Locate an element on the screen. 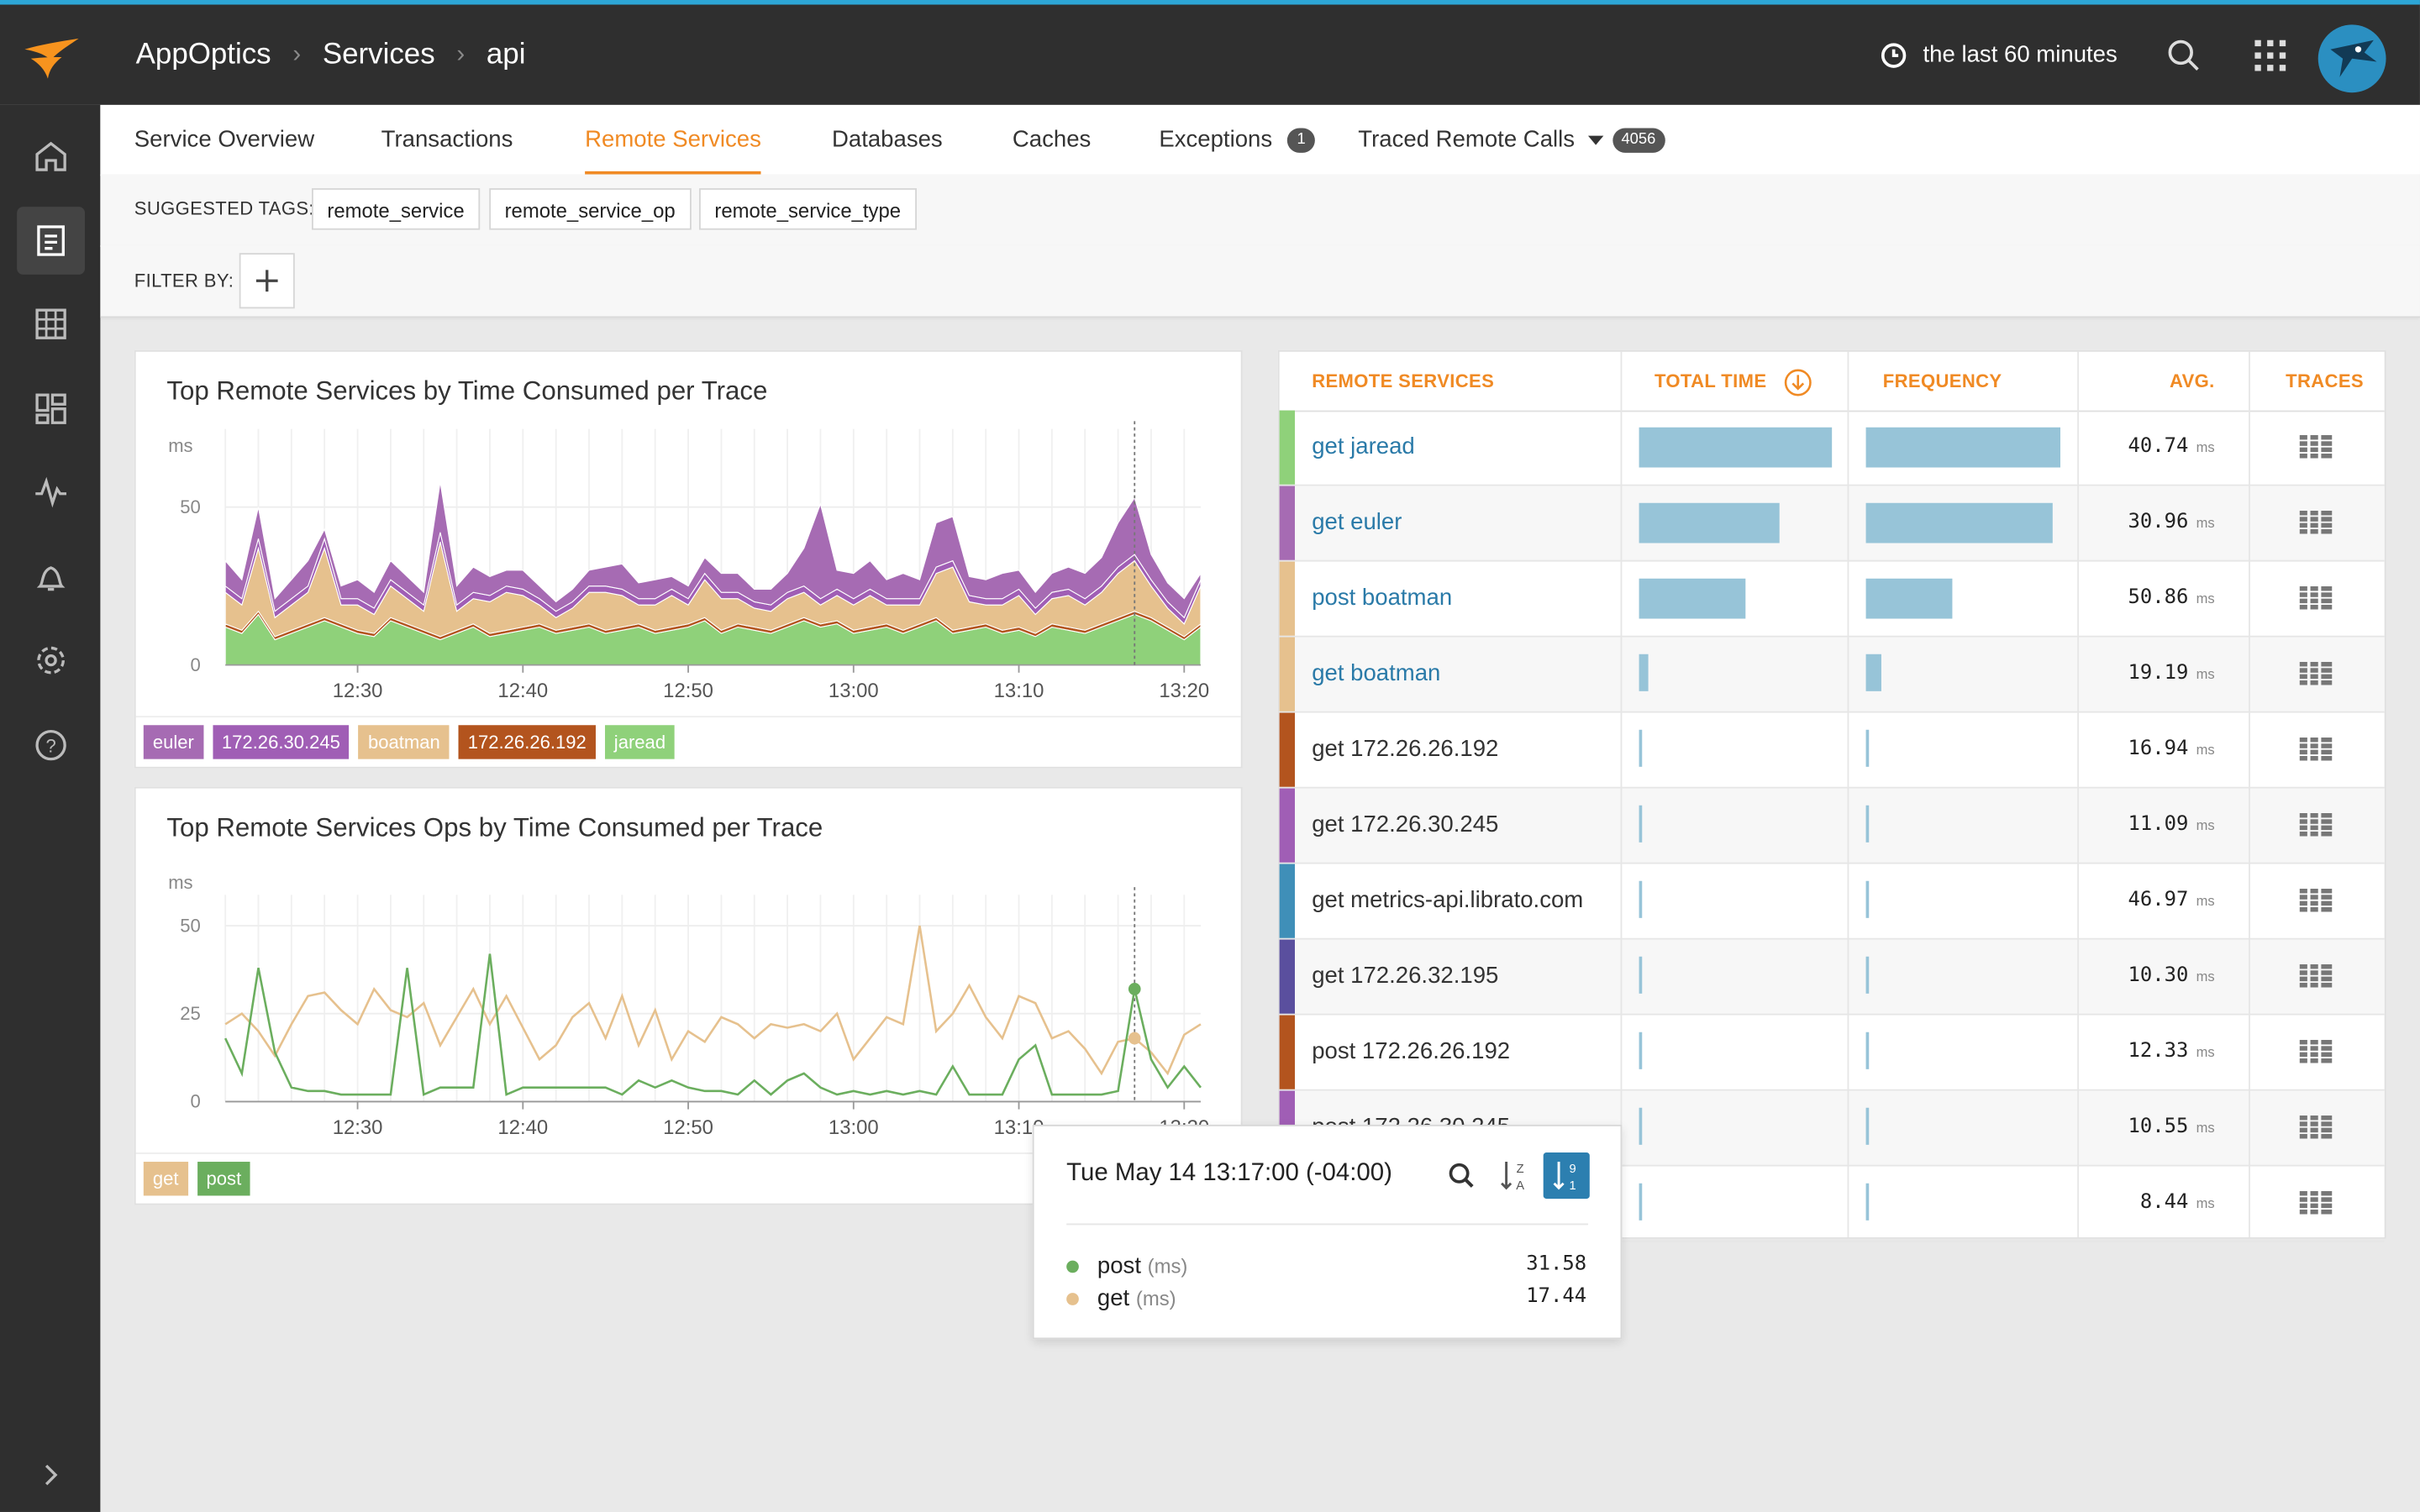 The image size is (2420, 1512). table-row: post boatman 50.86 ms is located at coordinates (1832, 599).